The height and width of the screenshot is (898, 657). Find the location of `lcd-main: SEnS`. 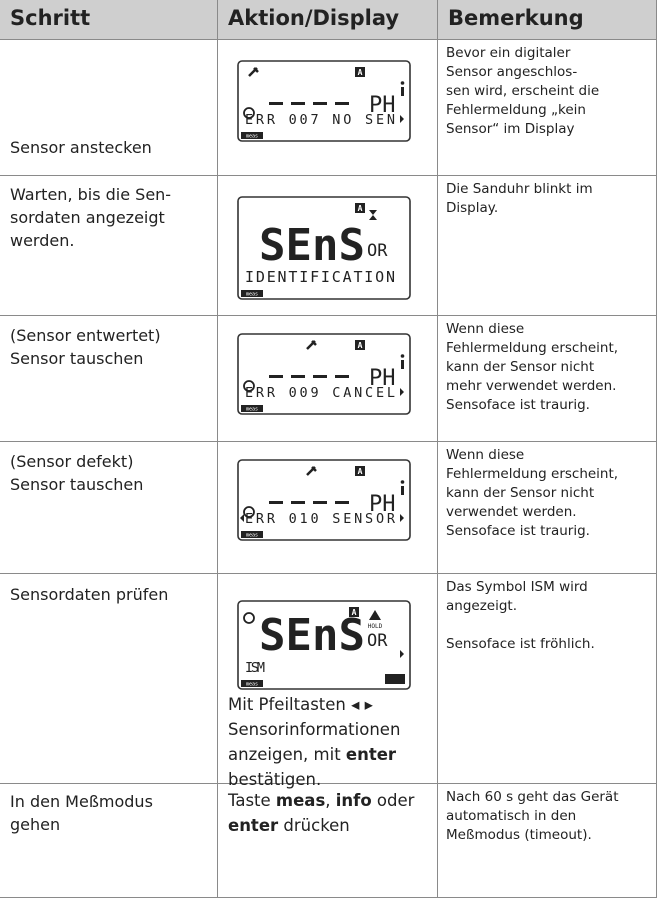

lcd-main: SEnS is located at coordinates (312, 245).